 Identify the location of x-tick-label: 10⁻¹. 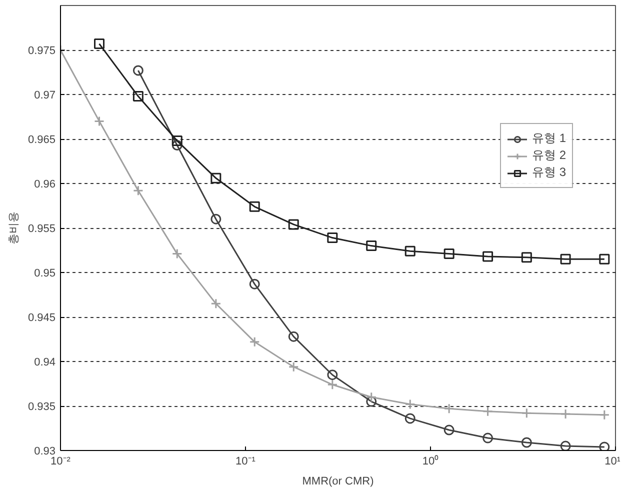
(246, 462).